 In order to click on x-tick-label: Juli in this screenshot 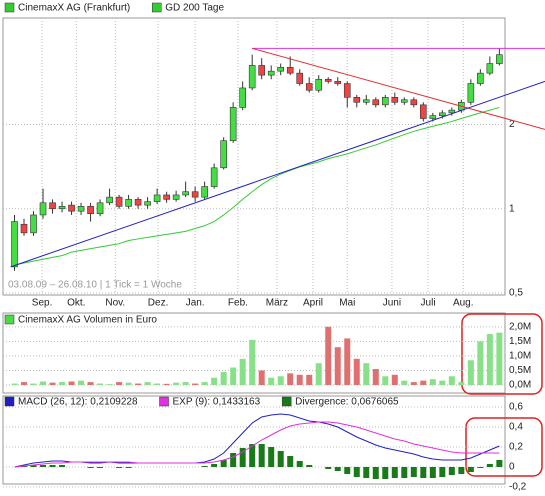, I will do `click(428, 303)`.